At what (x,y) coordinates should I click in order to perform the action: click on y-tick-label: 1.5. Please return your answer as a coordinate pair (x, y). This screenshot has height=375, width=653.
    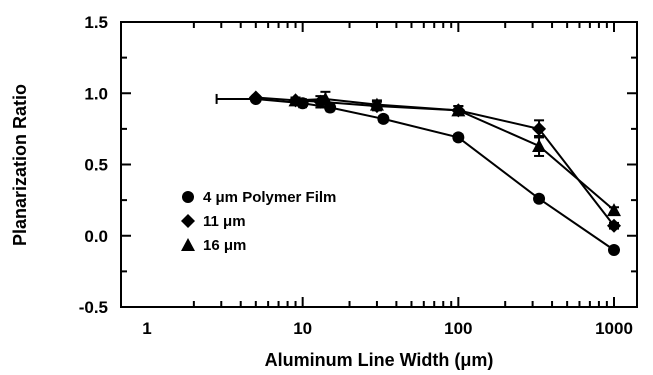
    Looking at the image, I should click on (96, 22).